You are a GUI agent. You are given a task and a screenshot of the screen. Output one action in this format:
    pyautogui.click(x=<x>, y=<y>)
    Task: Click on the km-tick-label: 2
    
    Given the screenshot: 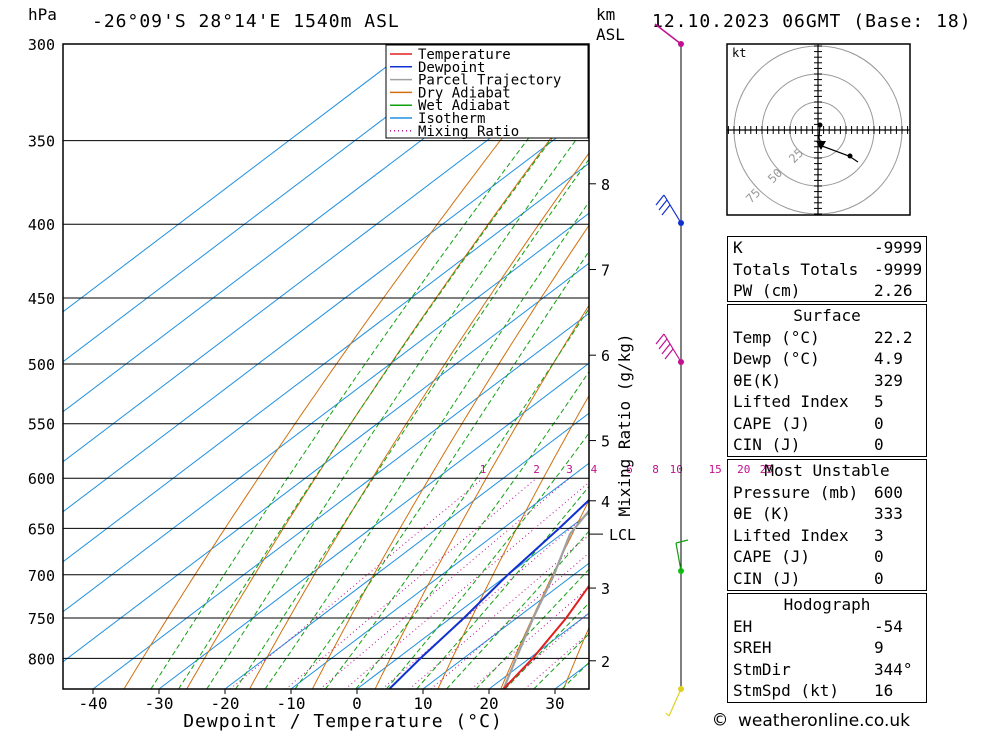 What is the action you would take?
    pyautogui.click(x=605, y=662)
    